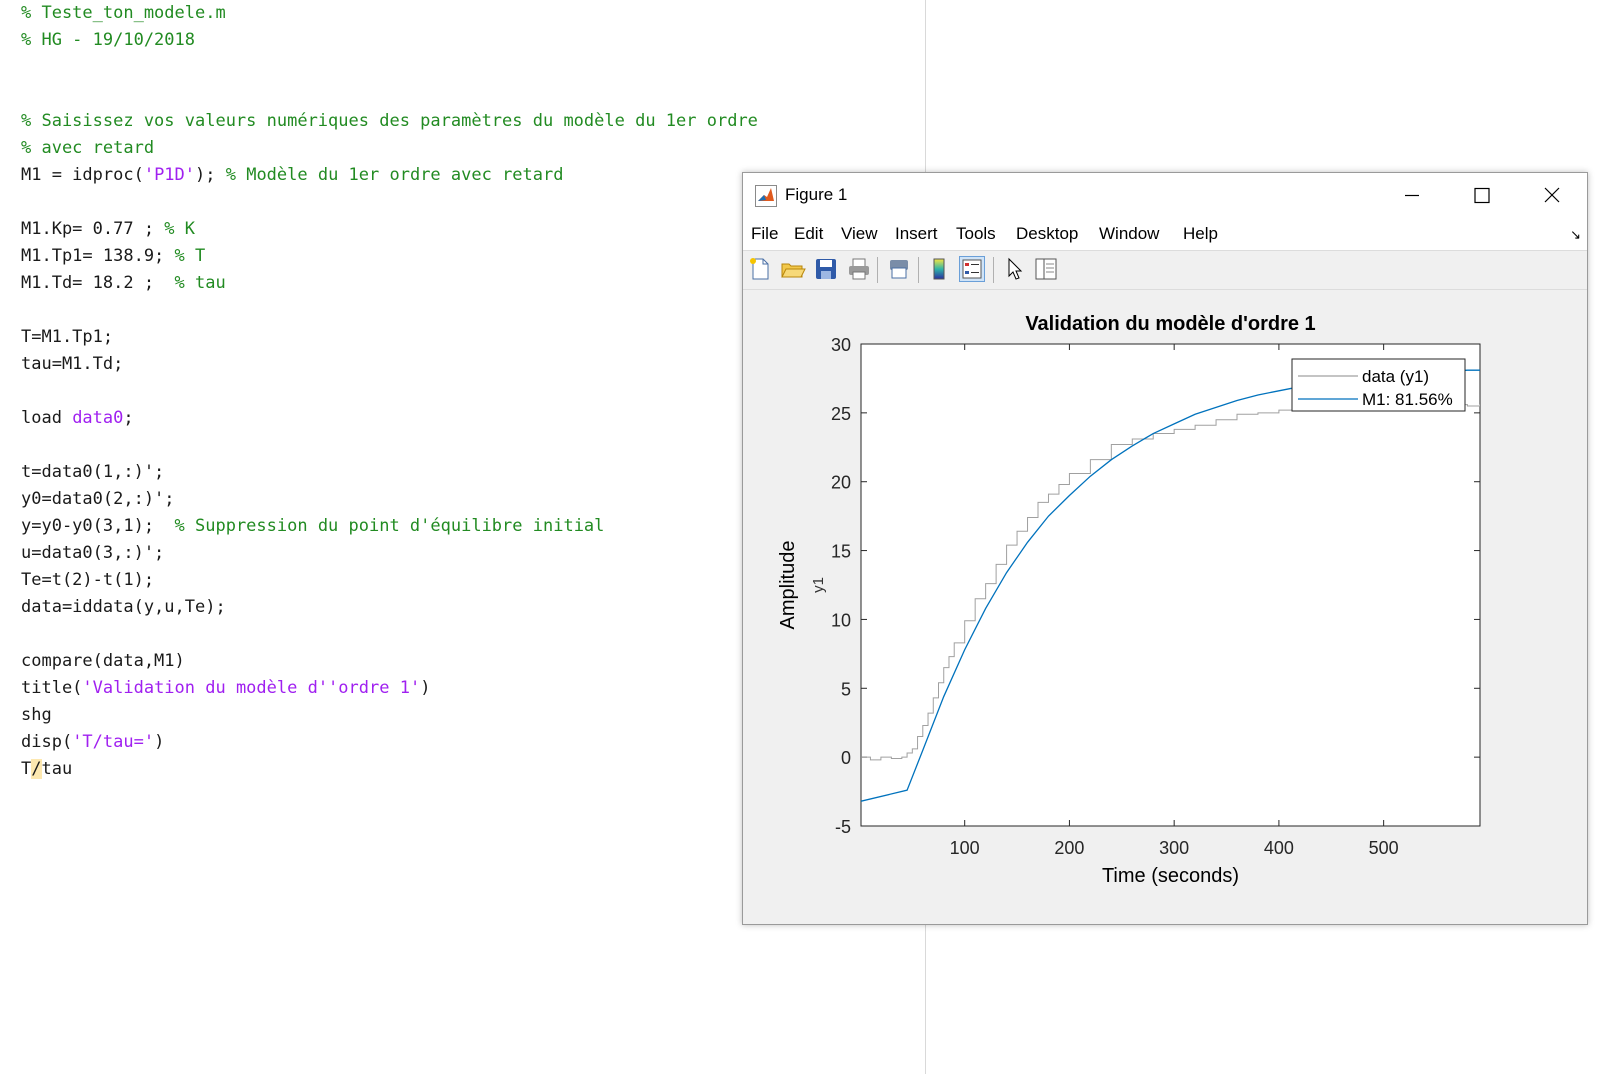 This screenshot has width=1619, height=1074. I want to click on code-line: M1.Td= 18.2 ; % tau, so click(389, 283).